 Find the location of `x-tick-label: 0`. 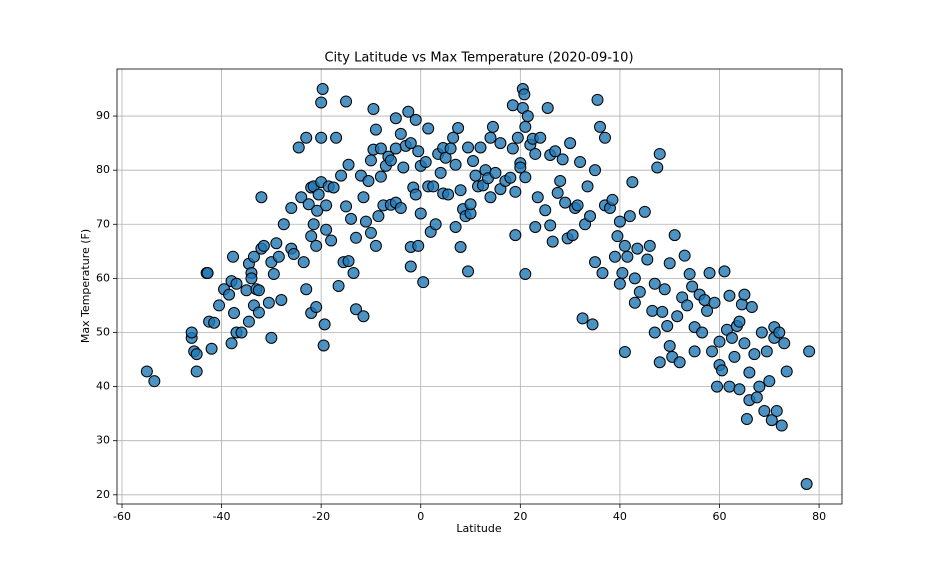

x-tick-label: 0 is located at coordinates (420, 516).